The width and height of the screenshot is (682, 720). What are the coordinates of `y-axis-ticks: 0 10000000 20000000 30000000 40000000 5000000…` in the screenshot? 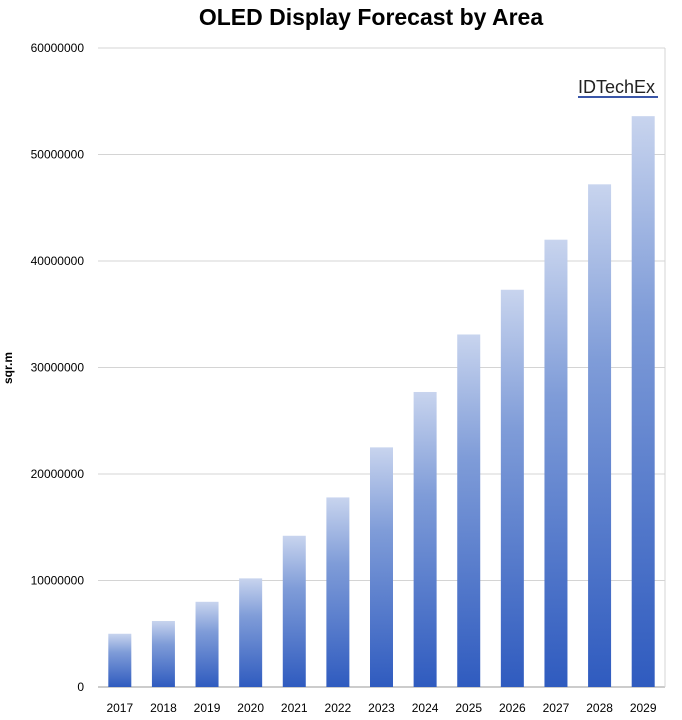 It's located at (58, 367).